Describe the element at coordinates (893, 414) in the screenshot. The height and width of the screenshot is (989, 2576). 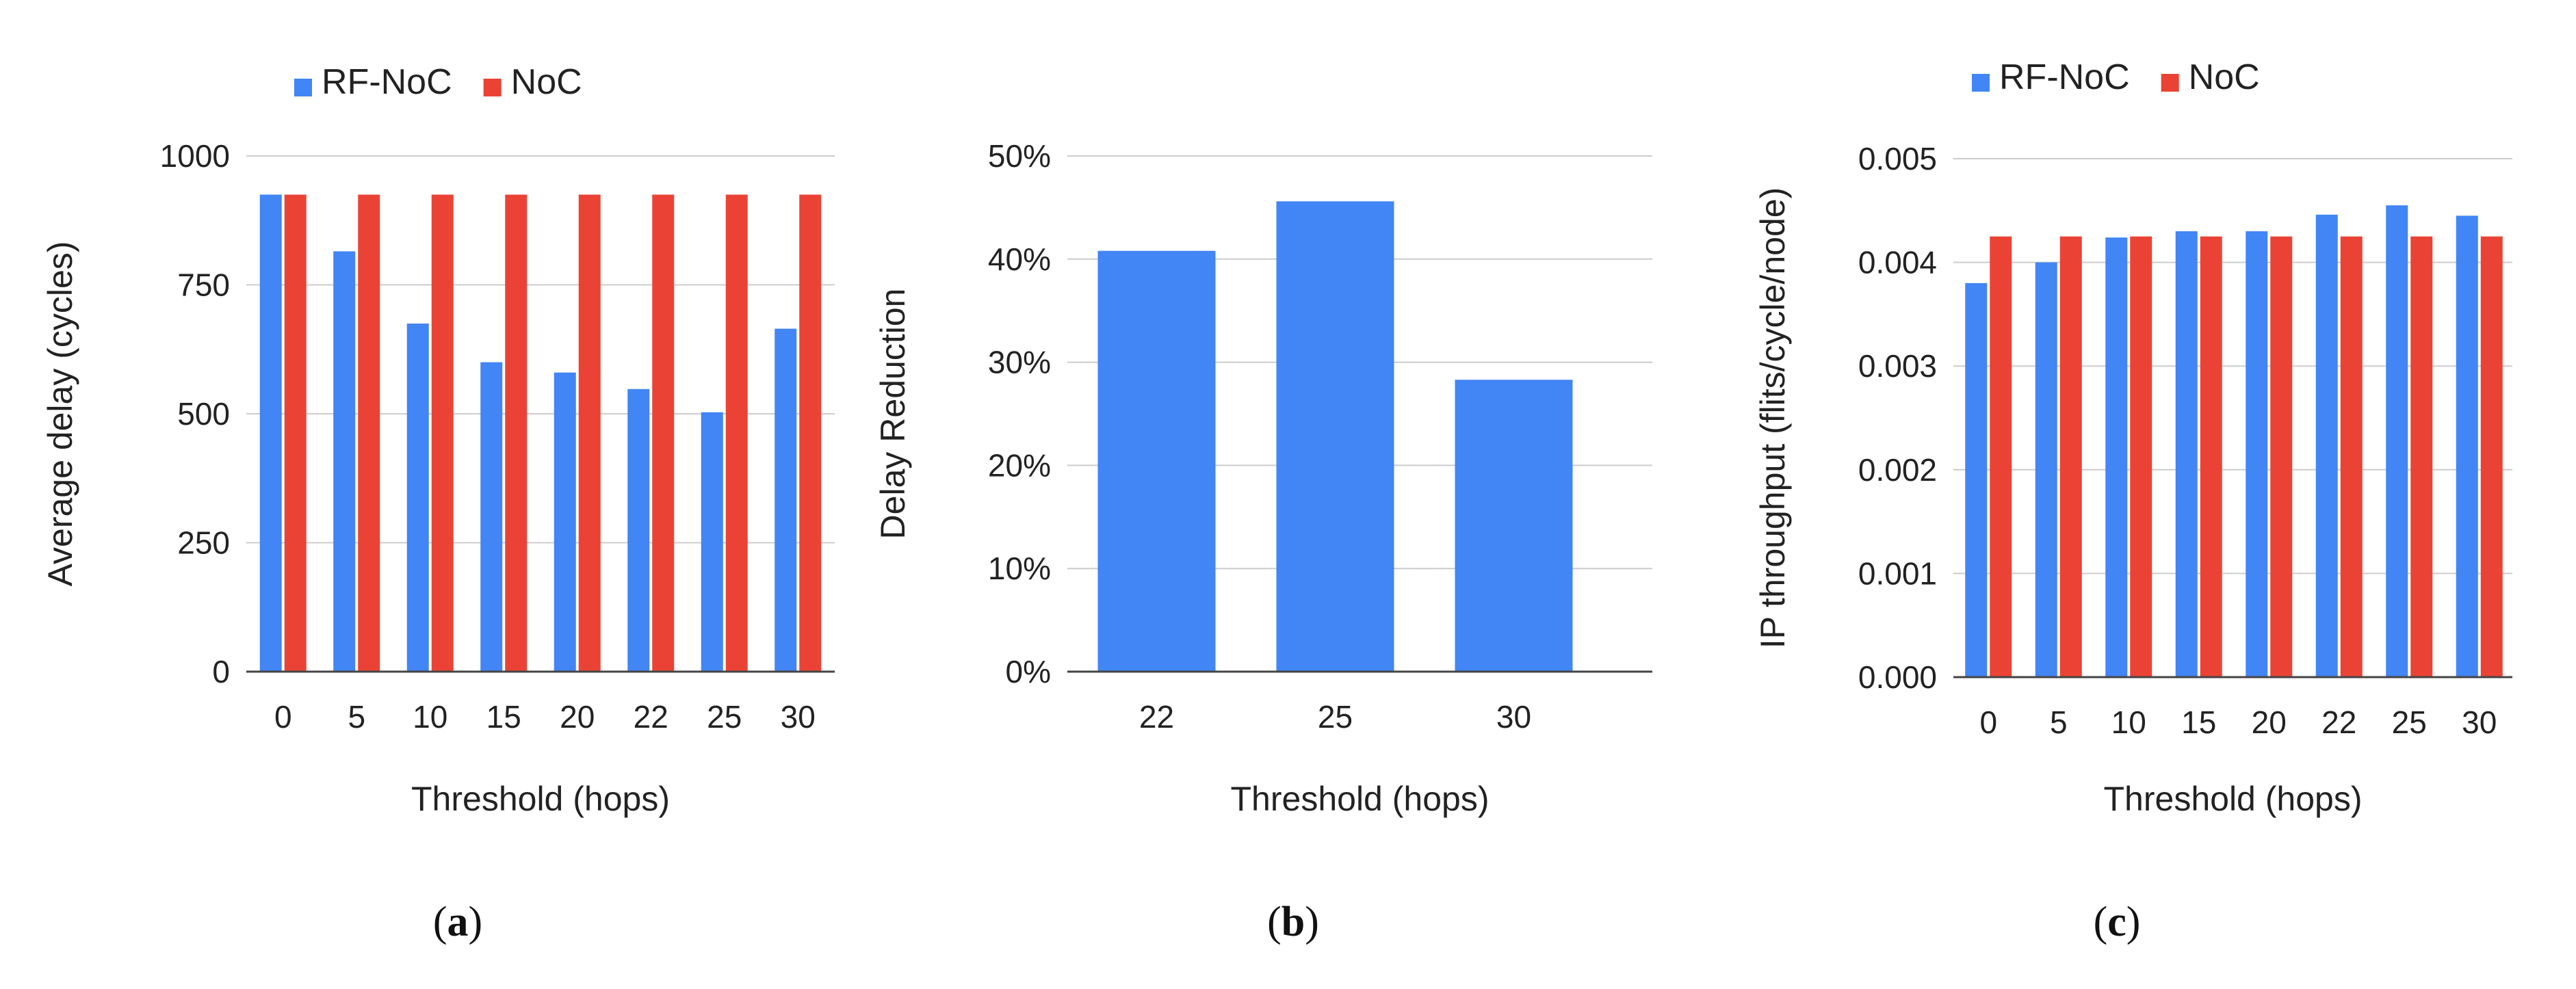
I see `y-axis-title: Delay Reduction` at that location.